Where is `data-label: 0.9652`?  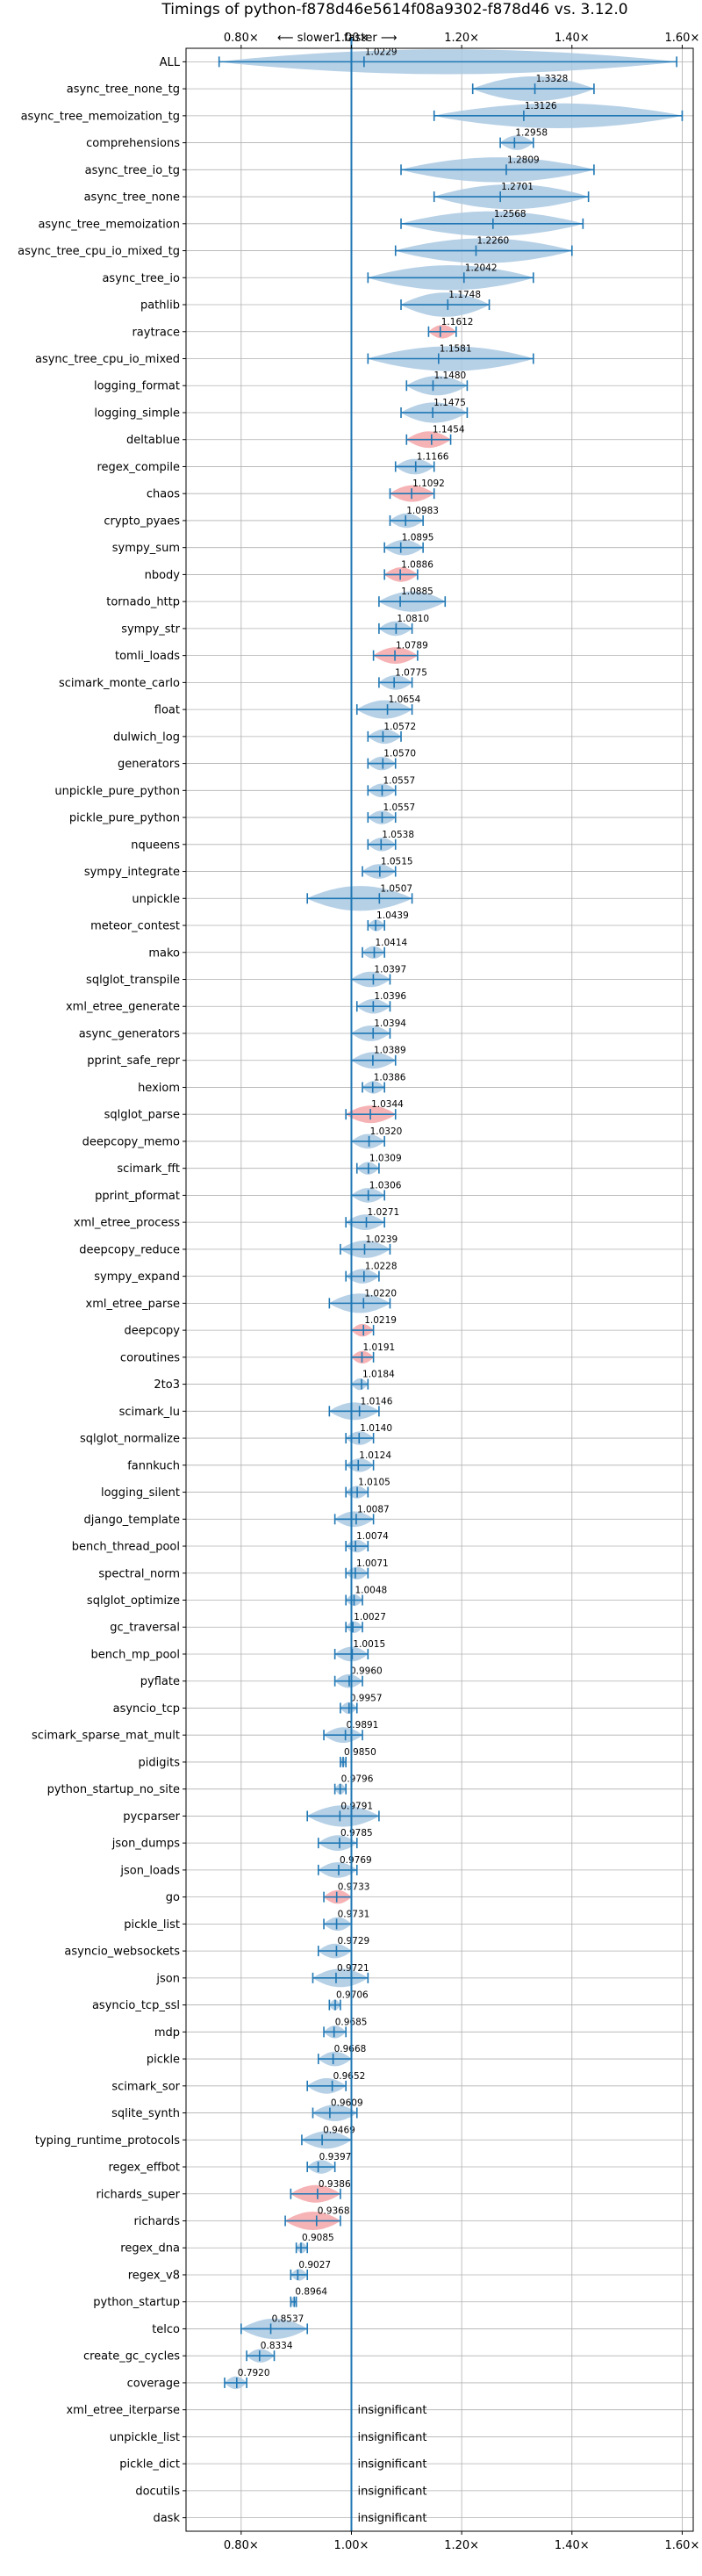
data-label: 0.9652 is located at coordinates (349, 2076).